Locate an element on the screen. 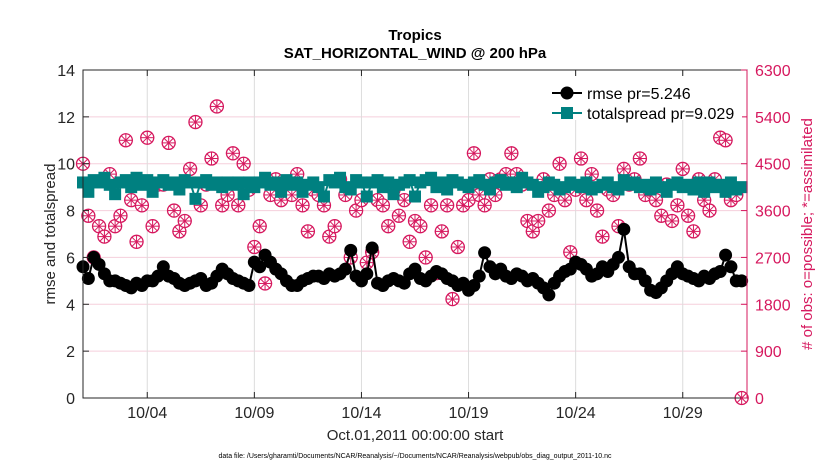 The width and height of the screenshot is (830, 470). y-right-tick-label: 4500 is located at coordinates (773, 165).